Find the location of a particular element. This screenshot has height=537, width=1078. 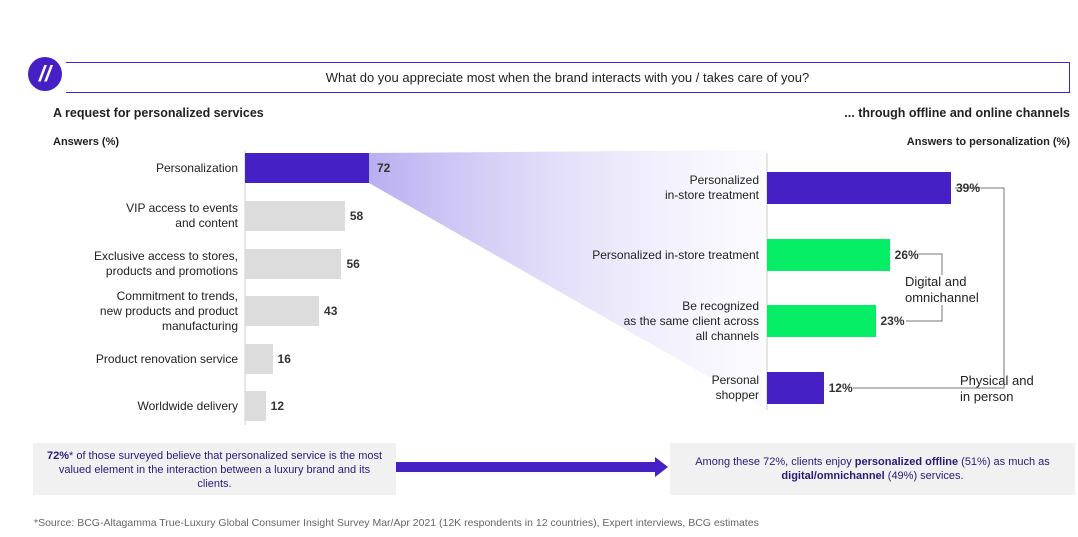

left-ylabel: Answers (%) is located at coordinates (86, 142).